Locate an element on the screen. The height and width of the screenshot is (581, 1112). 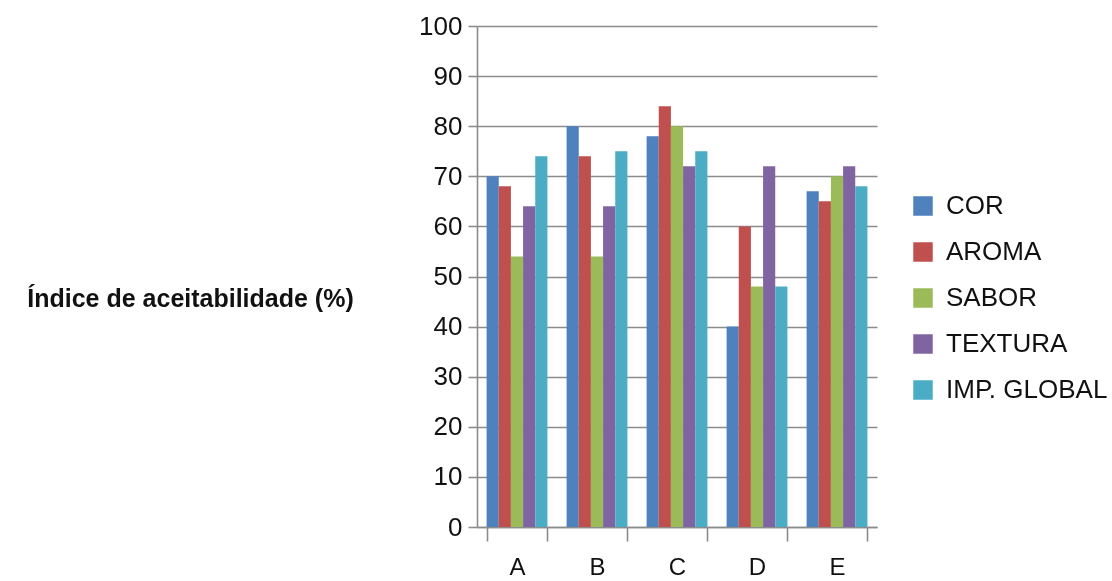
y-tick-label: 40 is located at coordinates (448, 326).